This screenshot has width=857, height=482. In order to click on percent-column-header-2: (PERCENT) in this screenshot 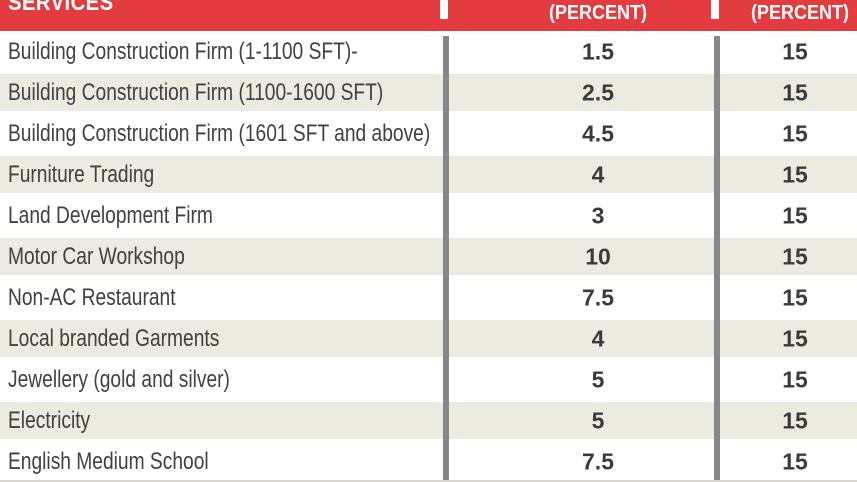, I will do `click(800, 13)`.